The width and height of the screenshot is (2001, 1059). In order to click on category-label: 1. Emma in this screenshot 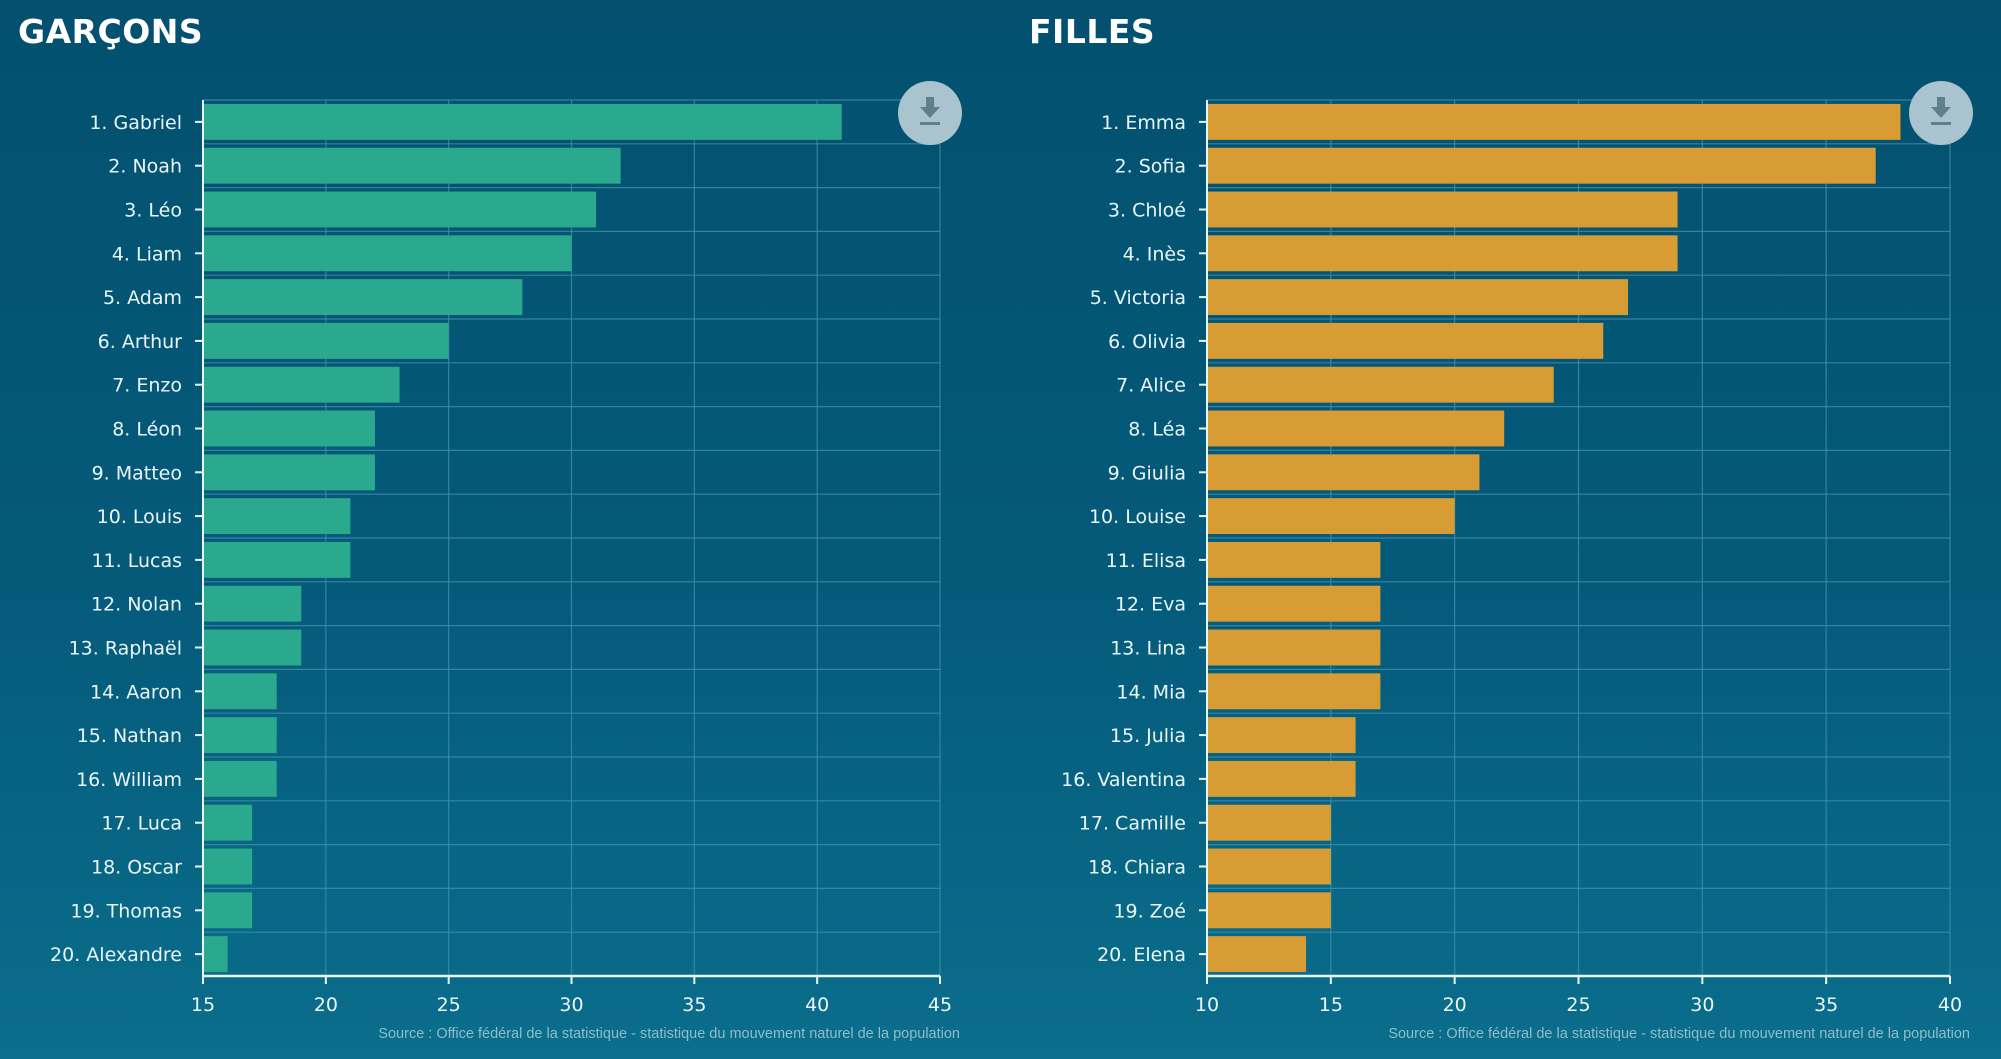, I will do `click(1143, 123)`.